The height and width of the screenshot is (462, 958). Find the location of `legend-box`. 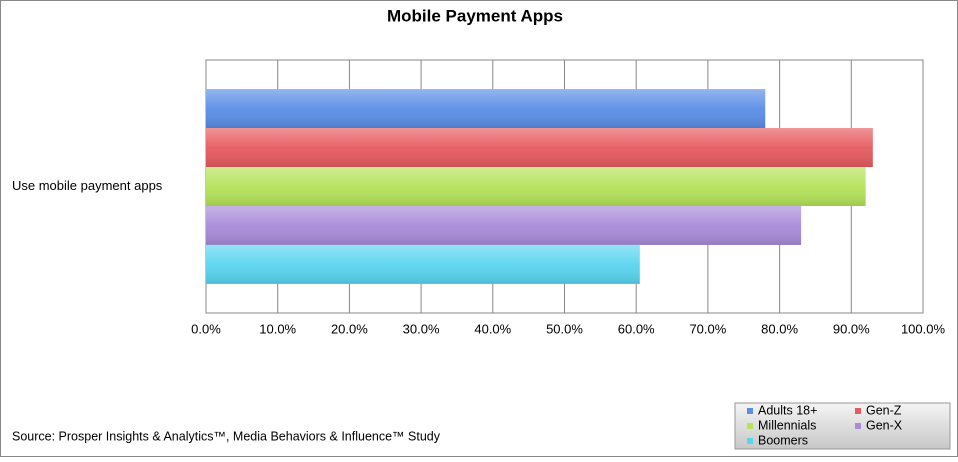

legend-box is located at coordinates (842, 426).